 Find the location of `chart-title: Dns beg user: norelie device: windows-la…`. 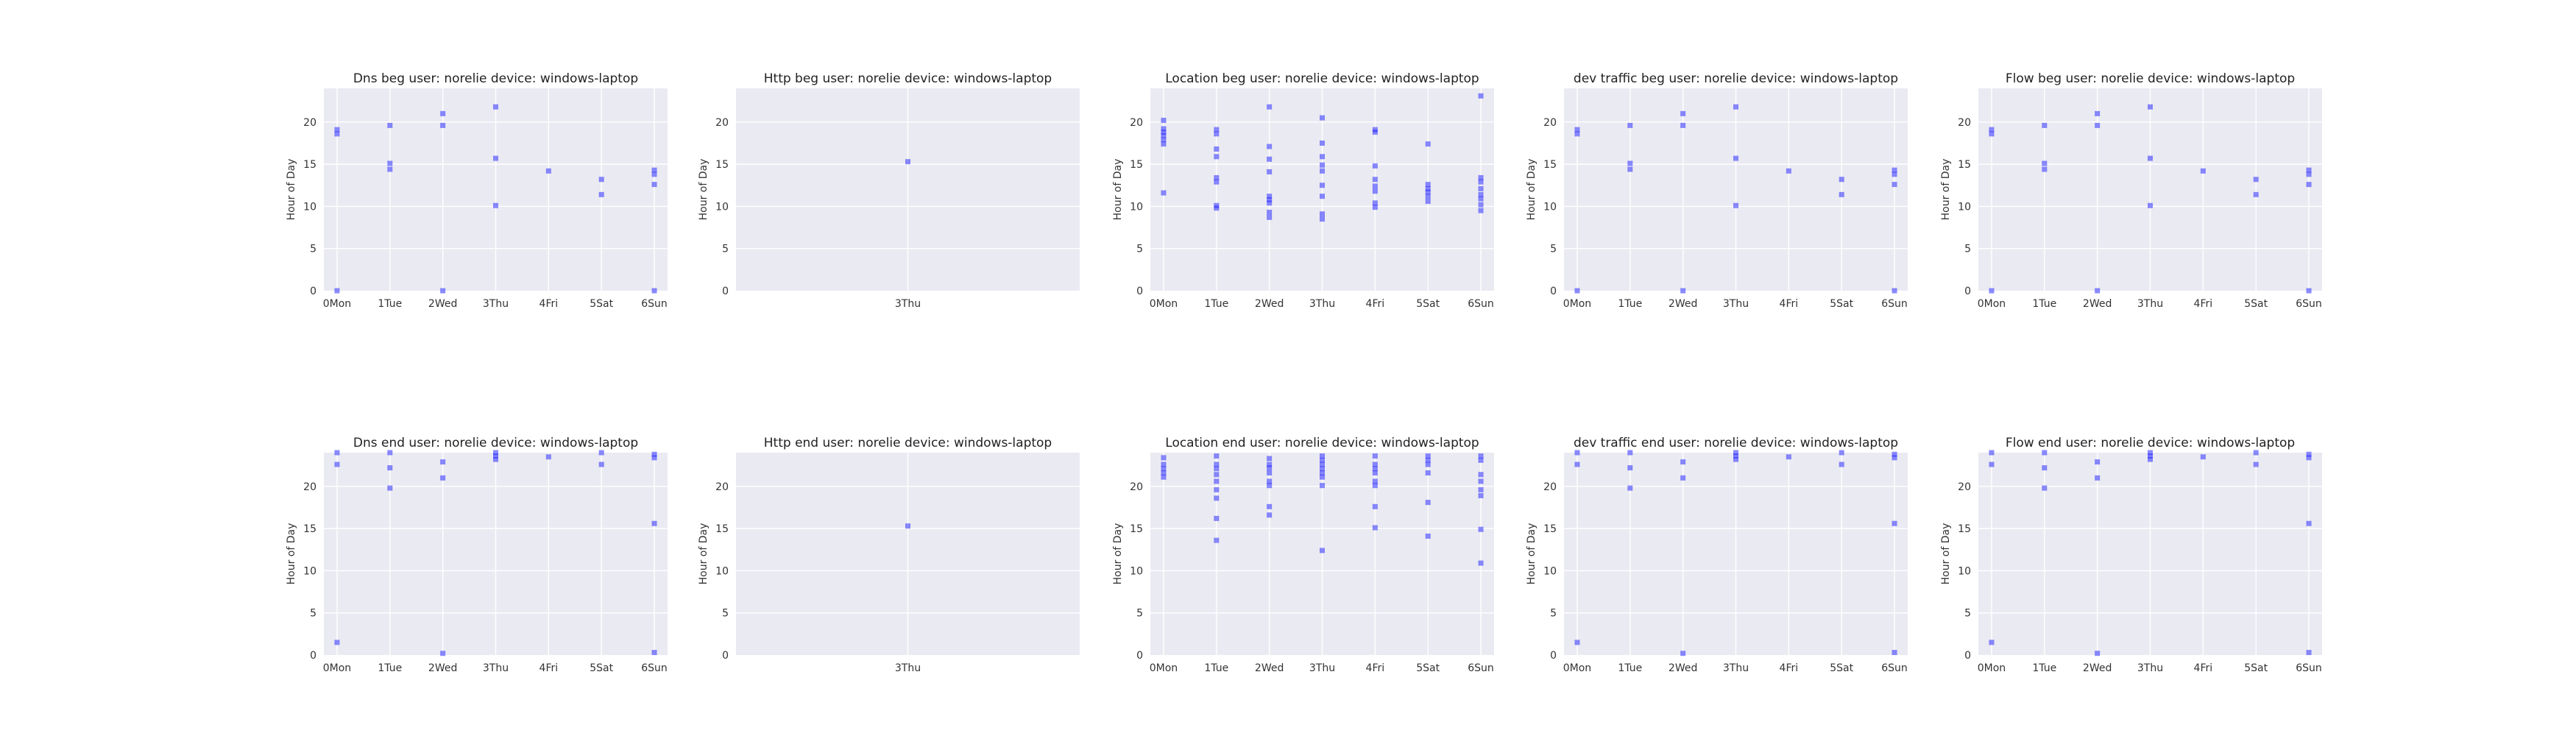

chart-title: Dns beg user: norelie device: windows-la… is located at coordinates (495, 78).